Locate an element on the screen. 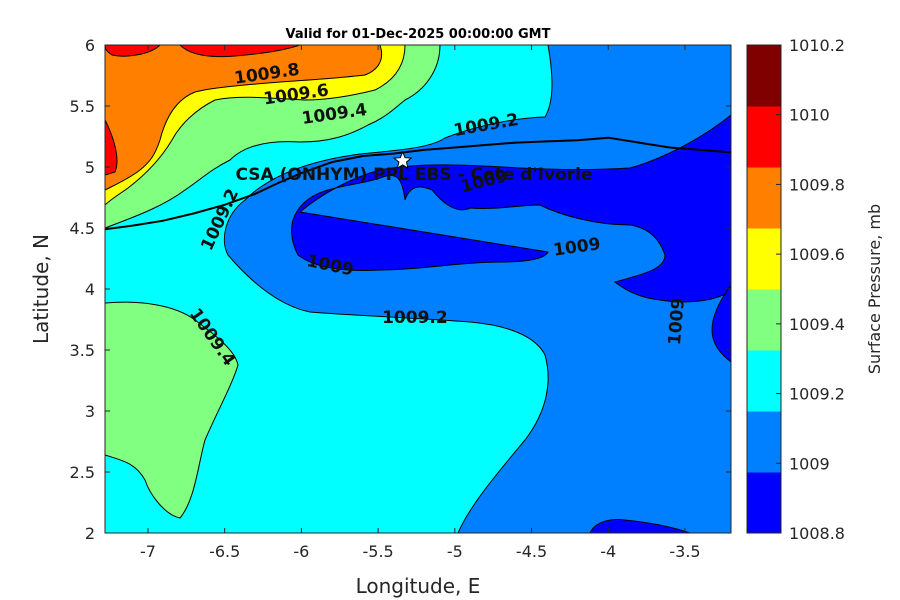 This screenshot has width=900, height=600. x-tick-label: -6 is located at coordinates (301, 551).